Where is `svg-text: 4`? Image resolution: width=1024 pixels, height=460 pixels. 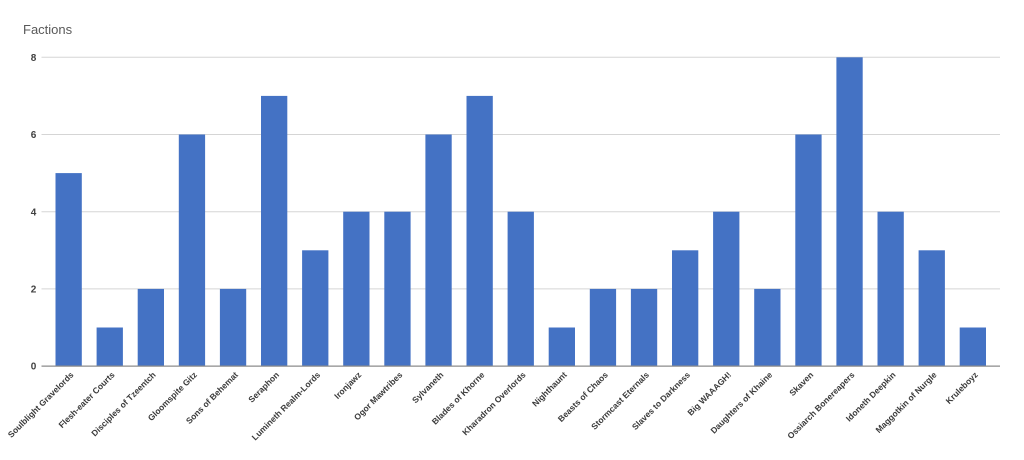
svg-text: 4 is located at coordinates (34, 212).